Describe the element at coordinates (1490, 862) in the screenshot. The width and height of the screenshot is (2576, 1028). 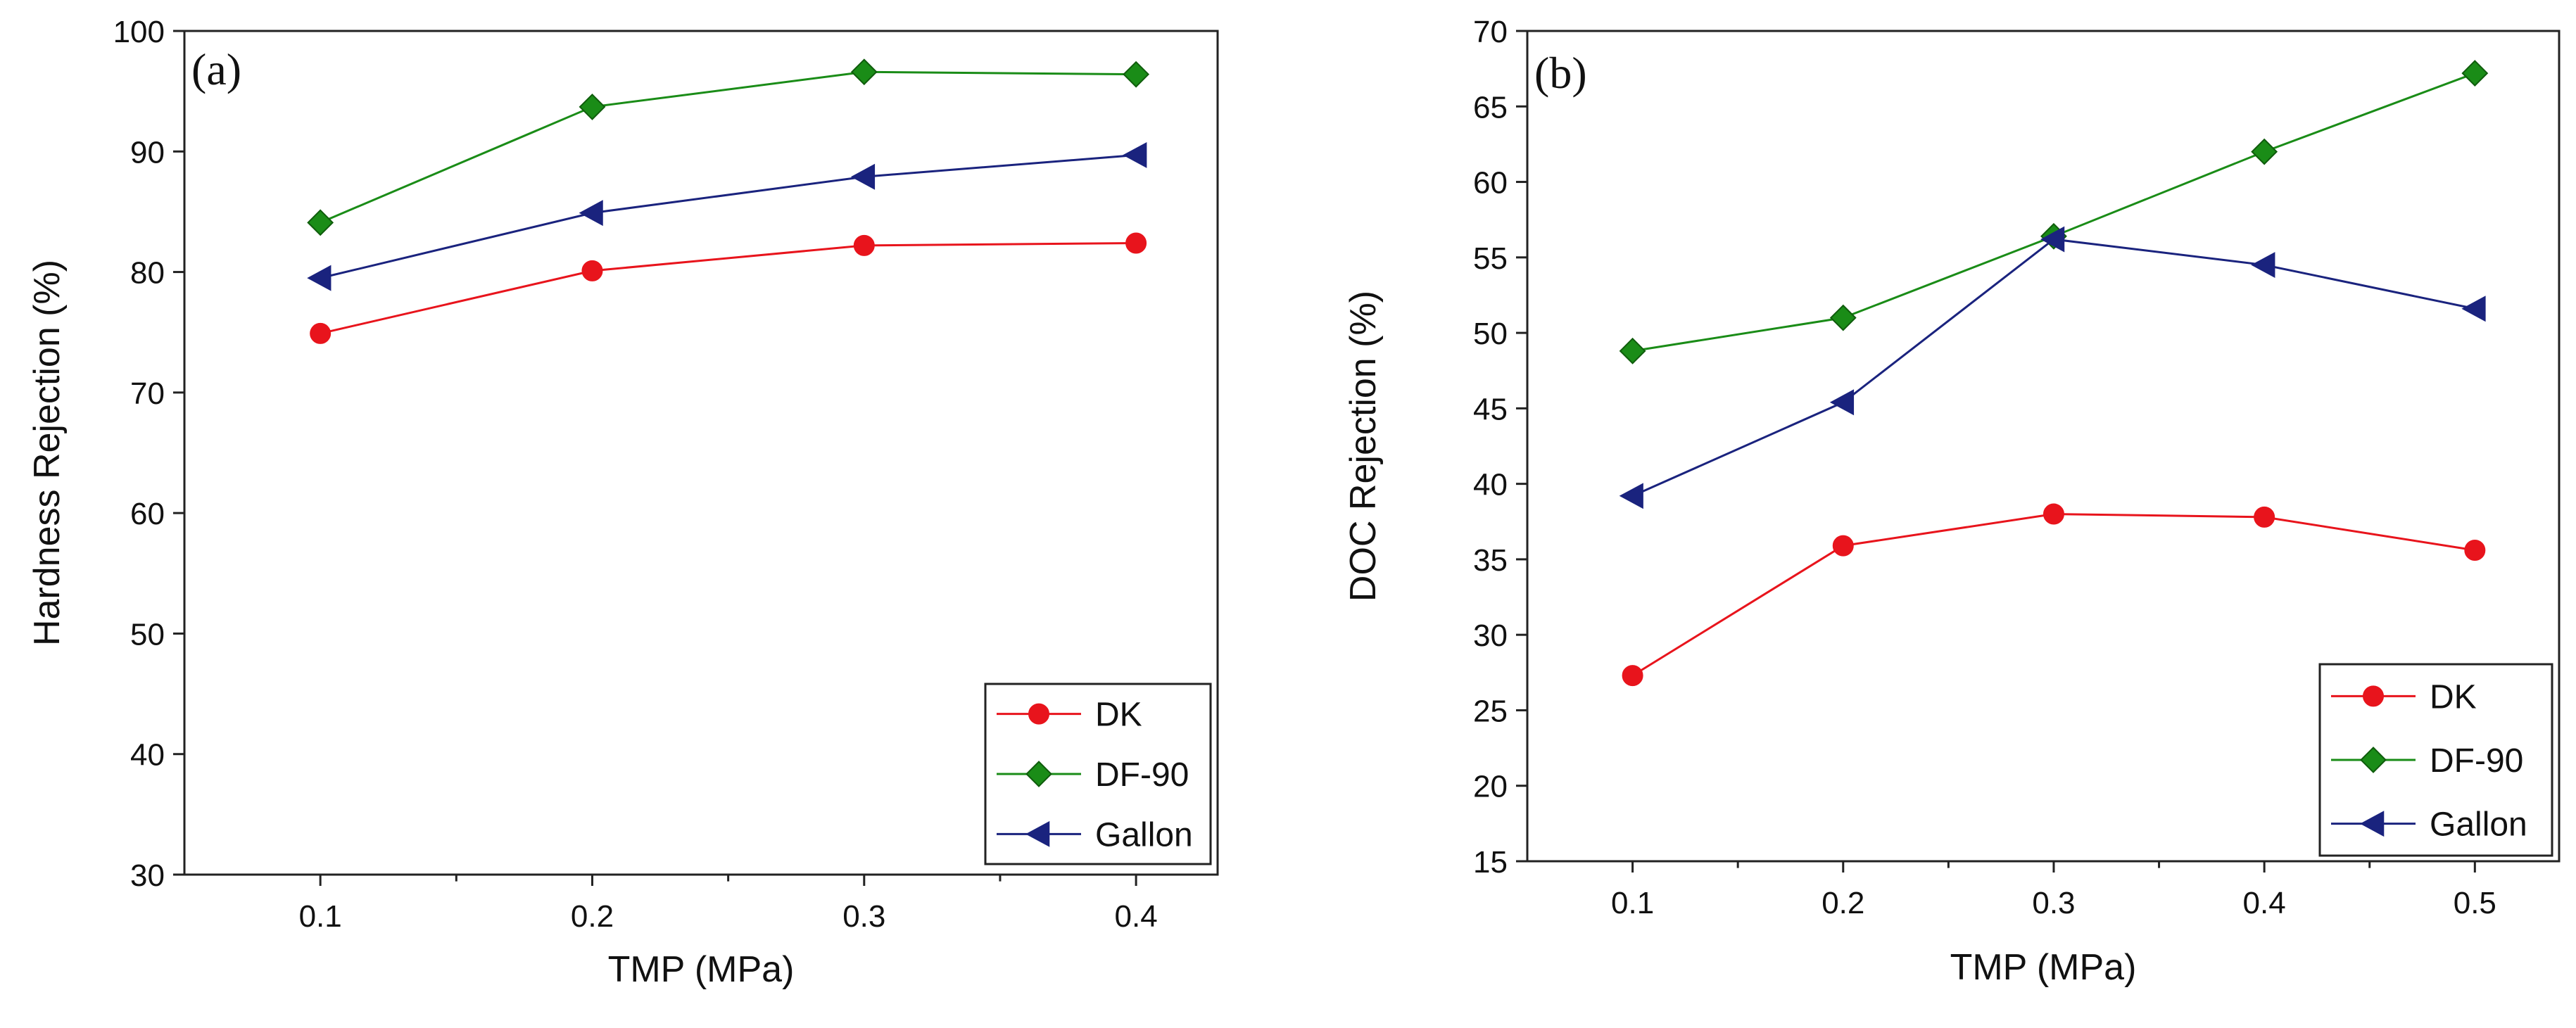
I see `y-tick-label: 15` at that location.